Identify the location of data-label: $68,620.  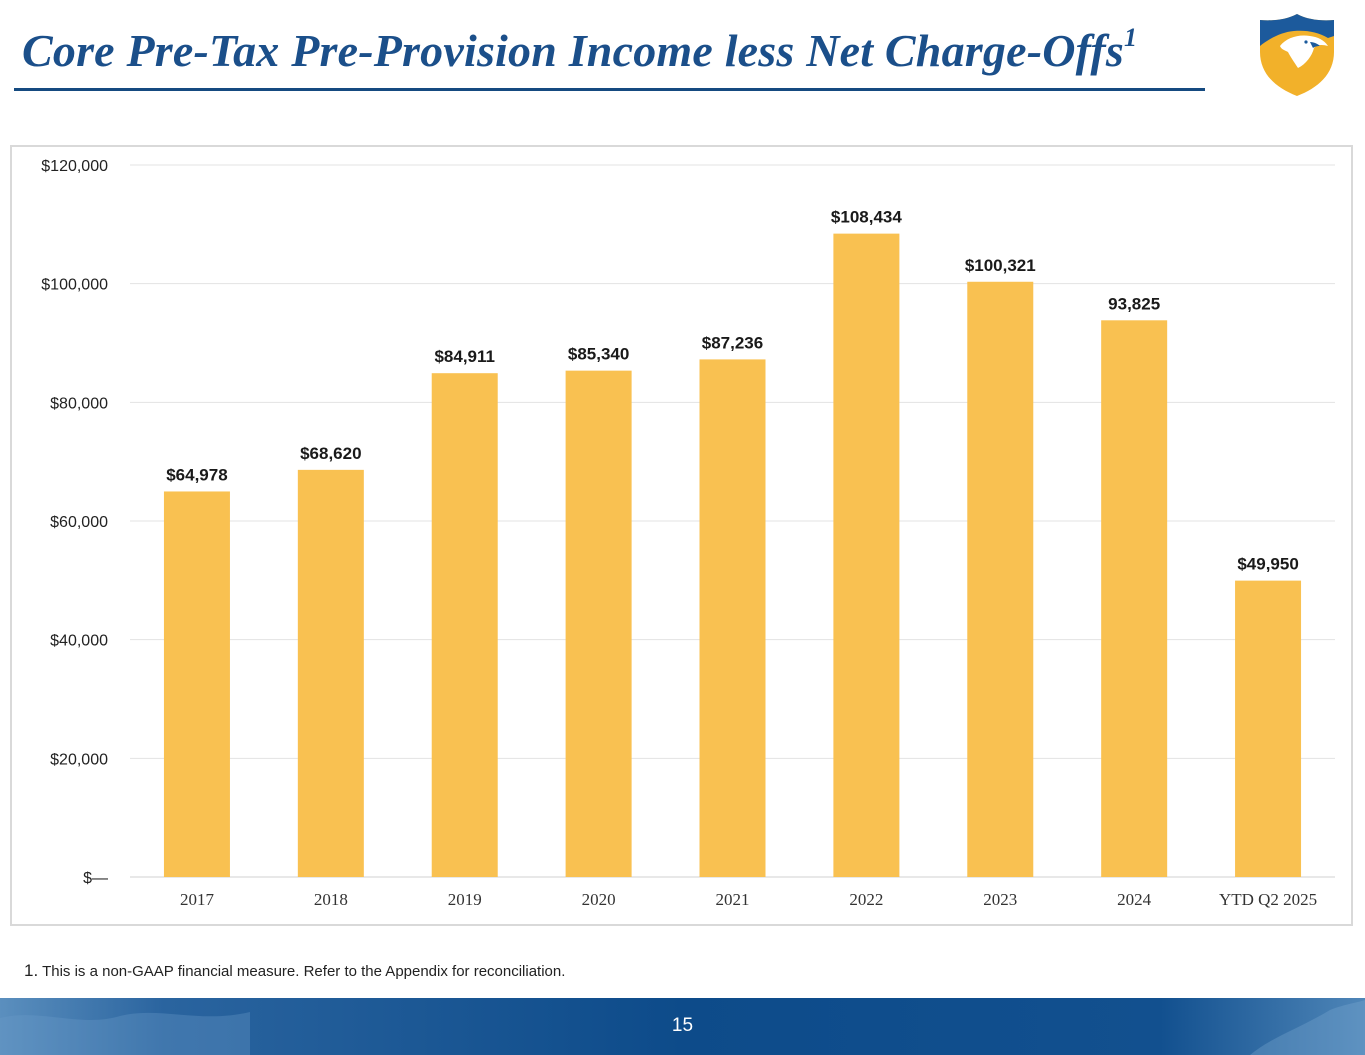
(330, 453).